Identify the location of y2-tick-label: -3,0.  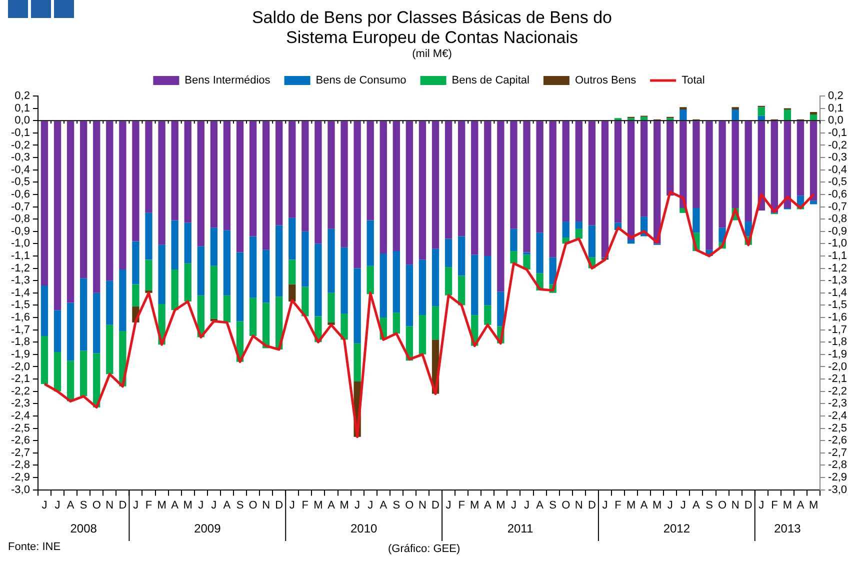
(838, 490).